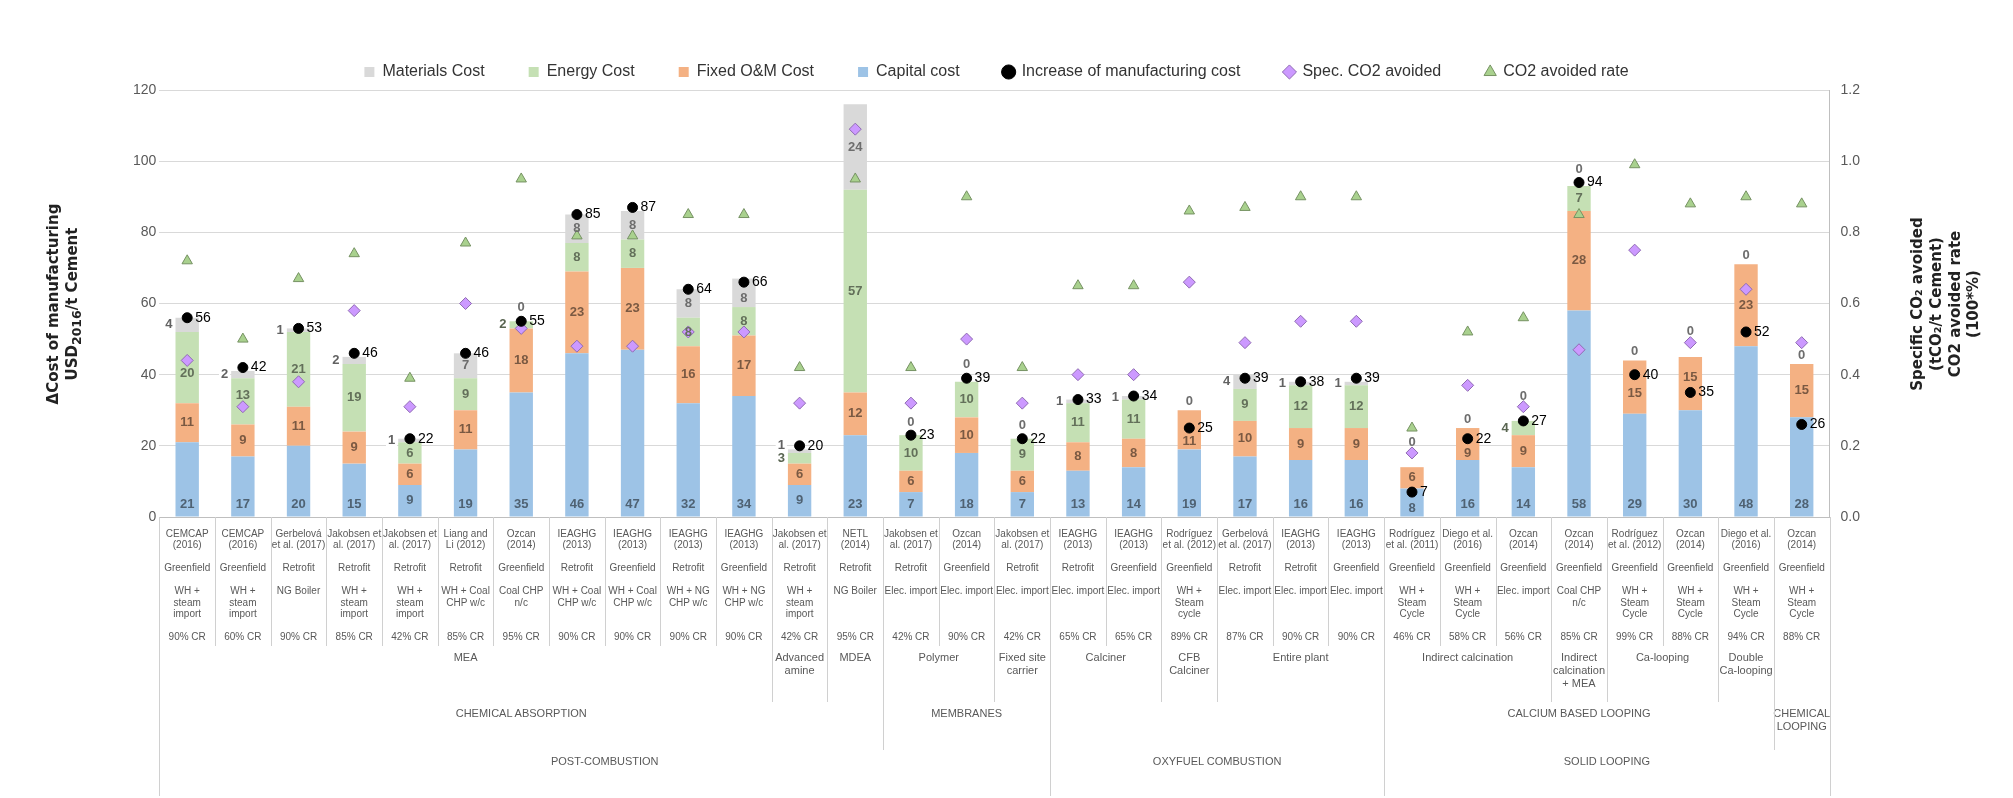  Describe the element at coordinates (1300, 656) in the screenshot. I see `text: Entire plant` at that location.